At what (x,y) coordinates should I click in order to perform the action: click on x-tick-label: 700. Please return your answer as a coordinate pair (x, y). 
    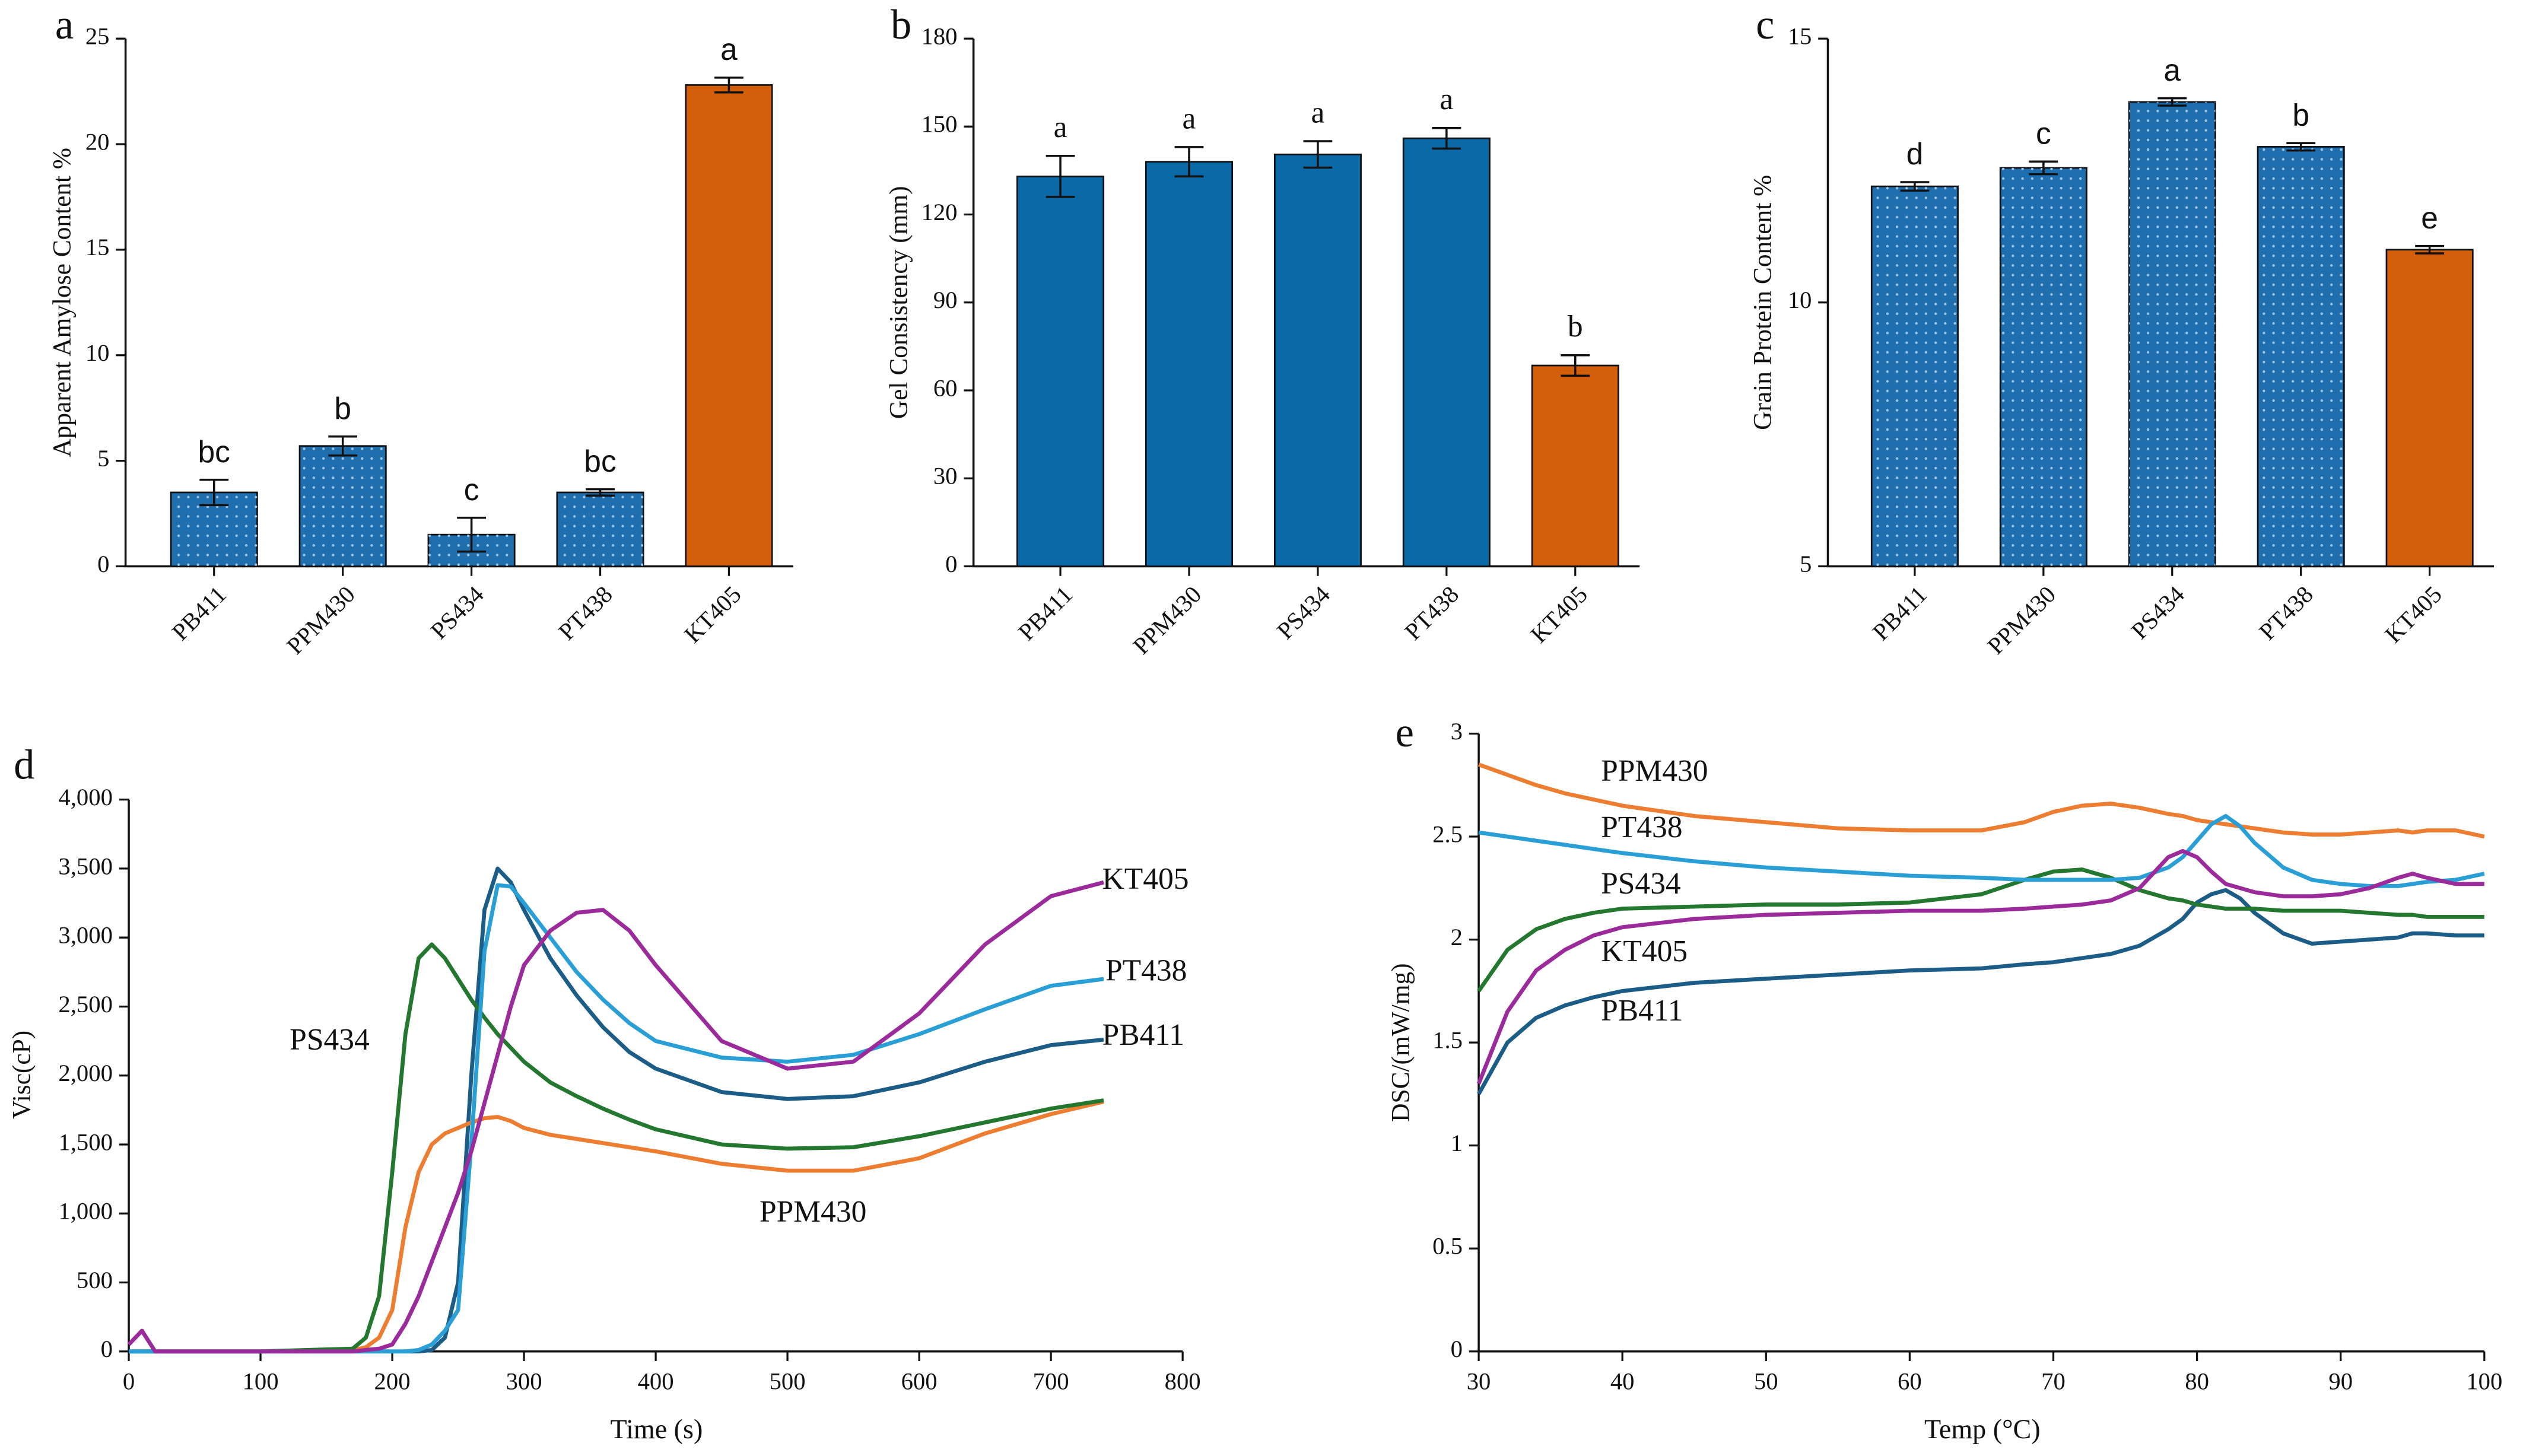
    Looking at the image, I should click on (1051, 1381).